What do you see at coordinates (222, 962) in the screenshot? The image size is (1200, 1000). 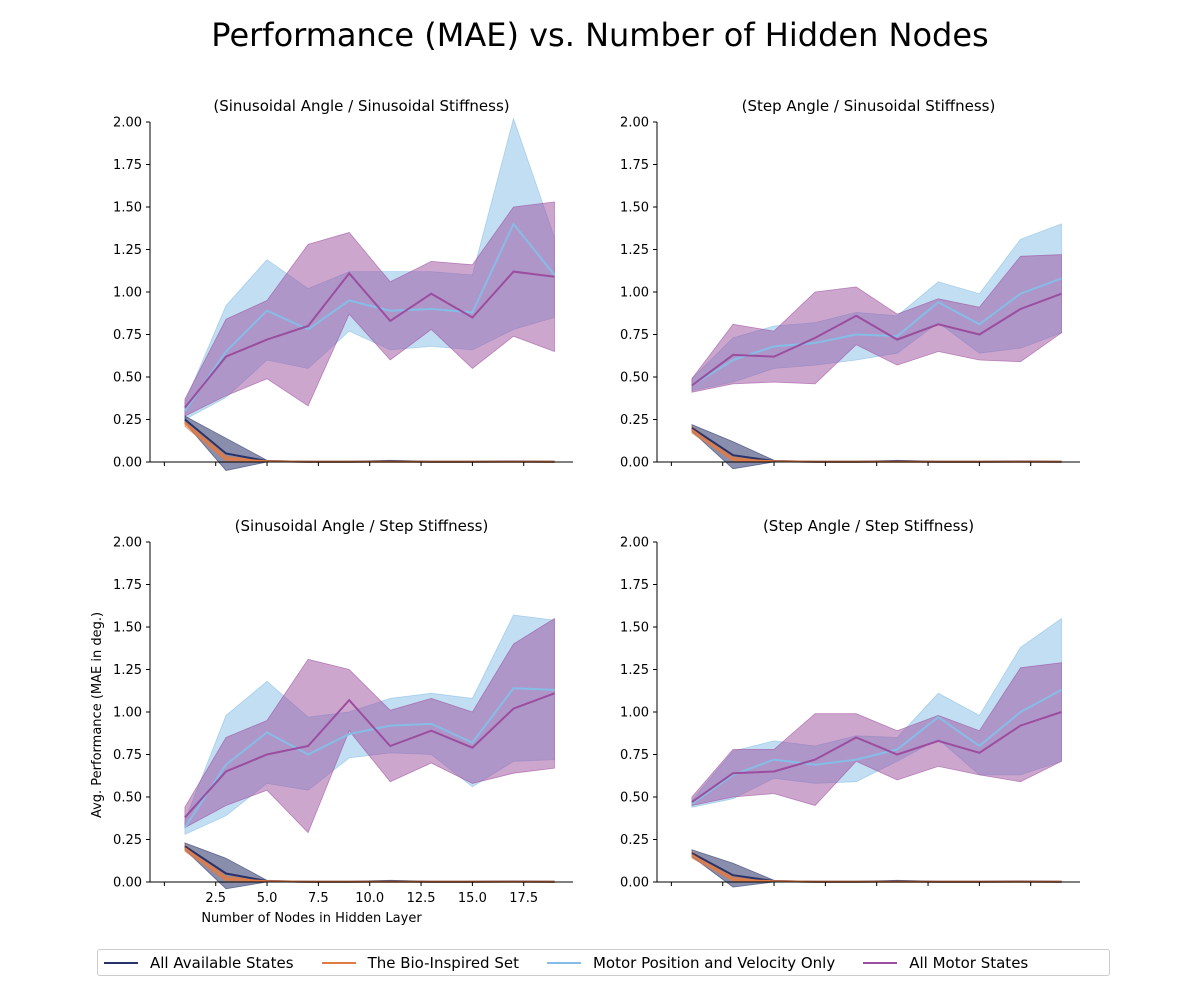 I see `legend-label: All Available States` at bounding box center [222, 962].